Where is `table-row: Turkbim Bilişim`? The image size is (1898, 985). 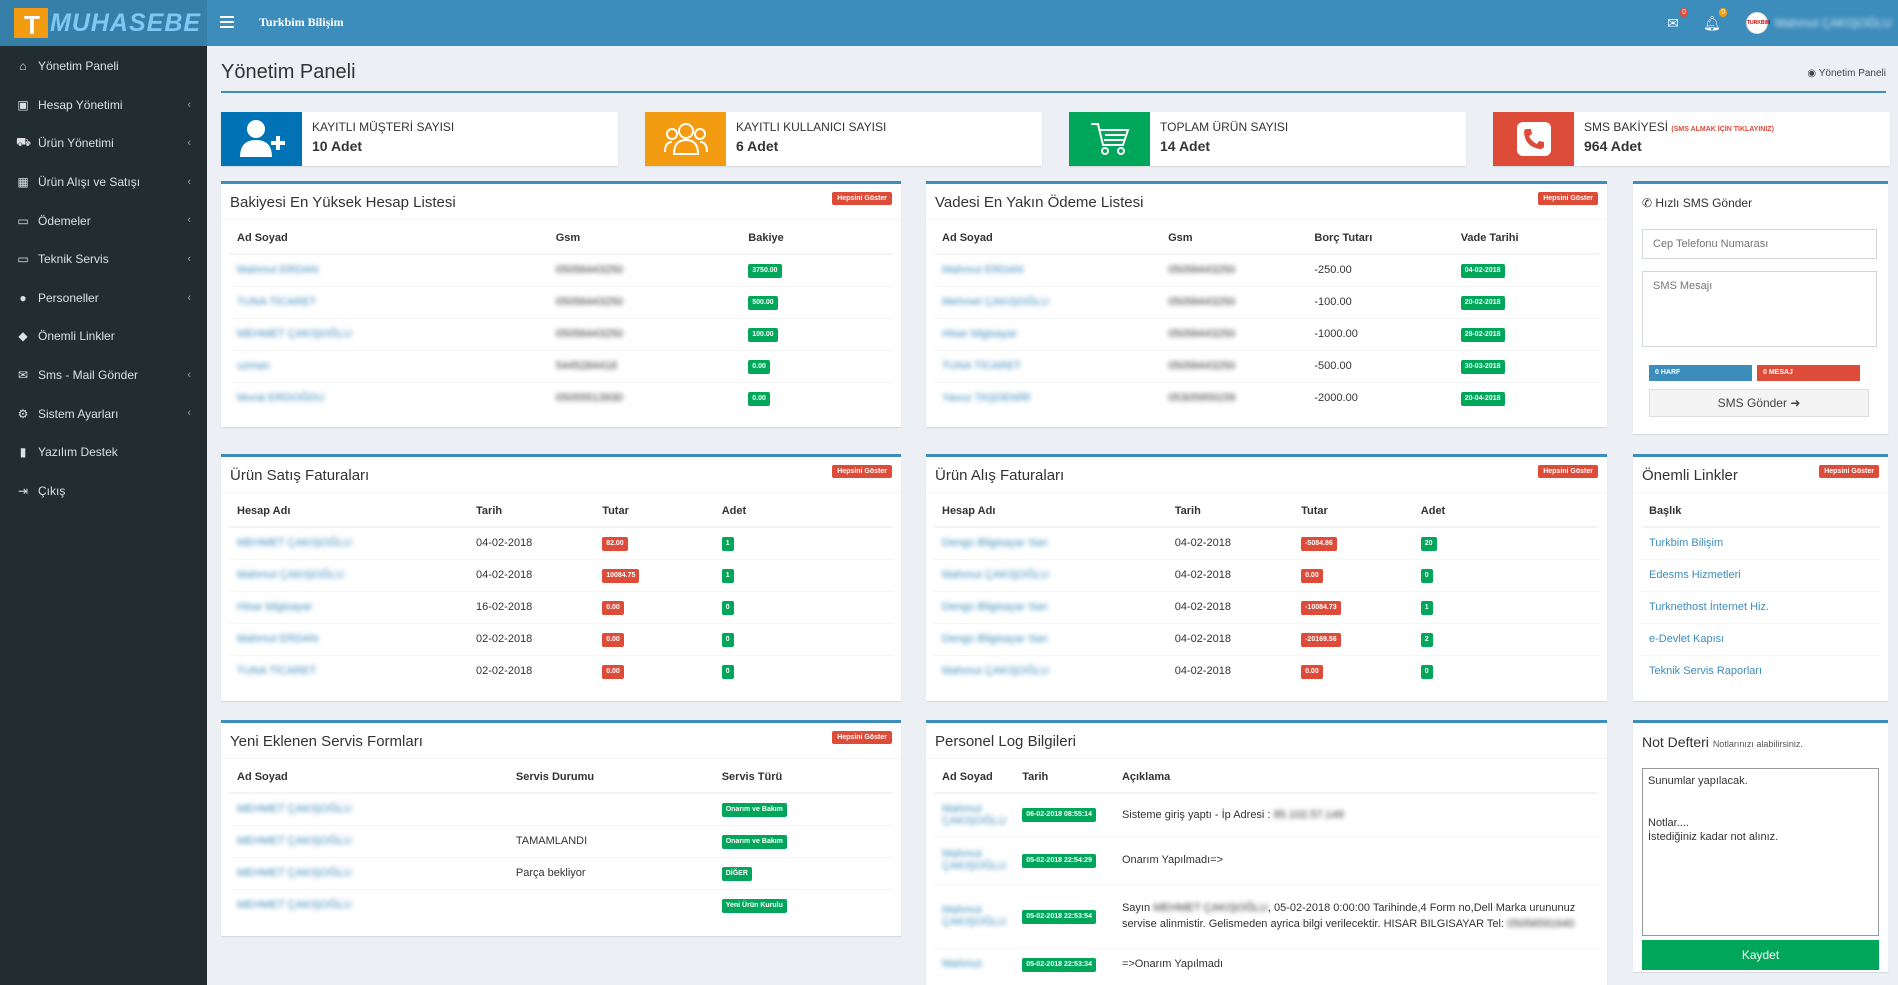 table-row: Turkbim Bilişim is located at coordinates (1760, 542).